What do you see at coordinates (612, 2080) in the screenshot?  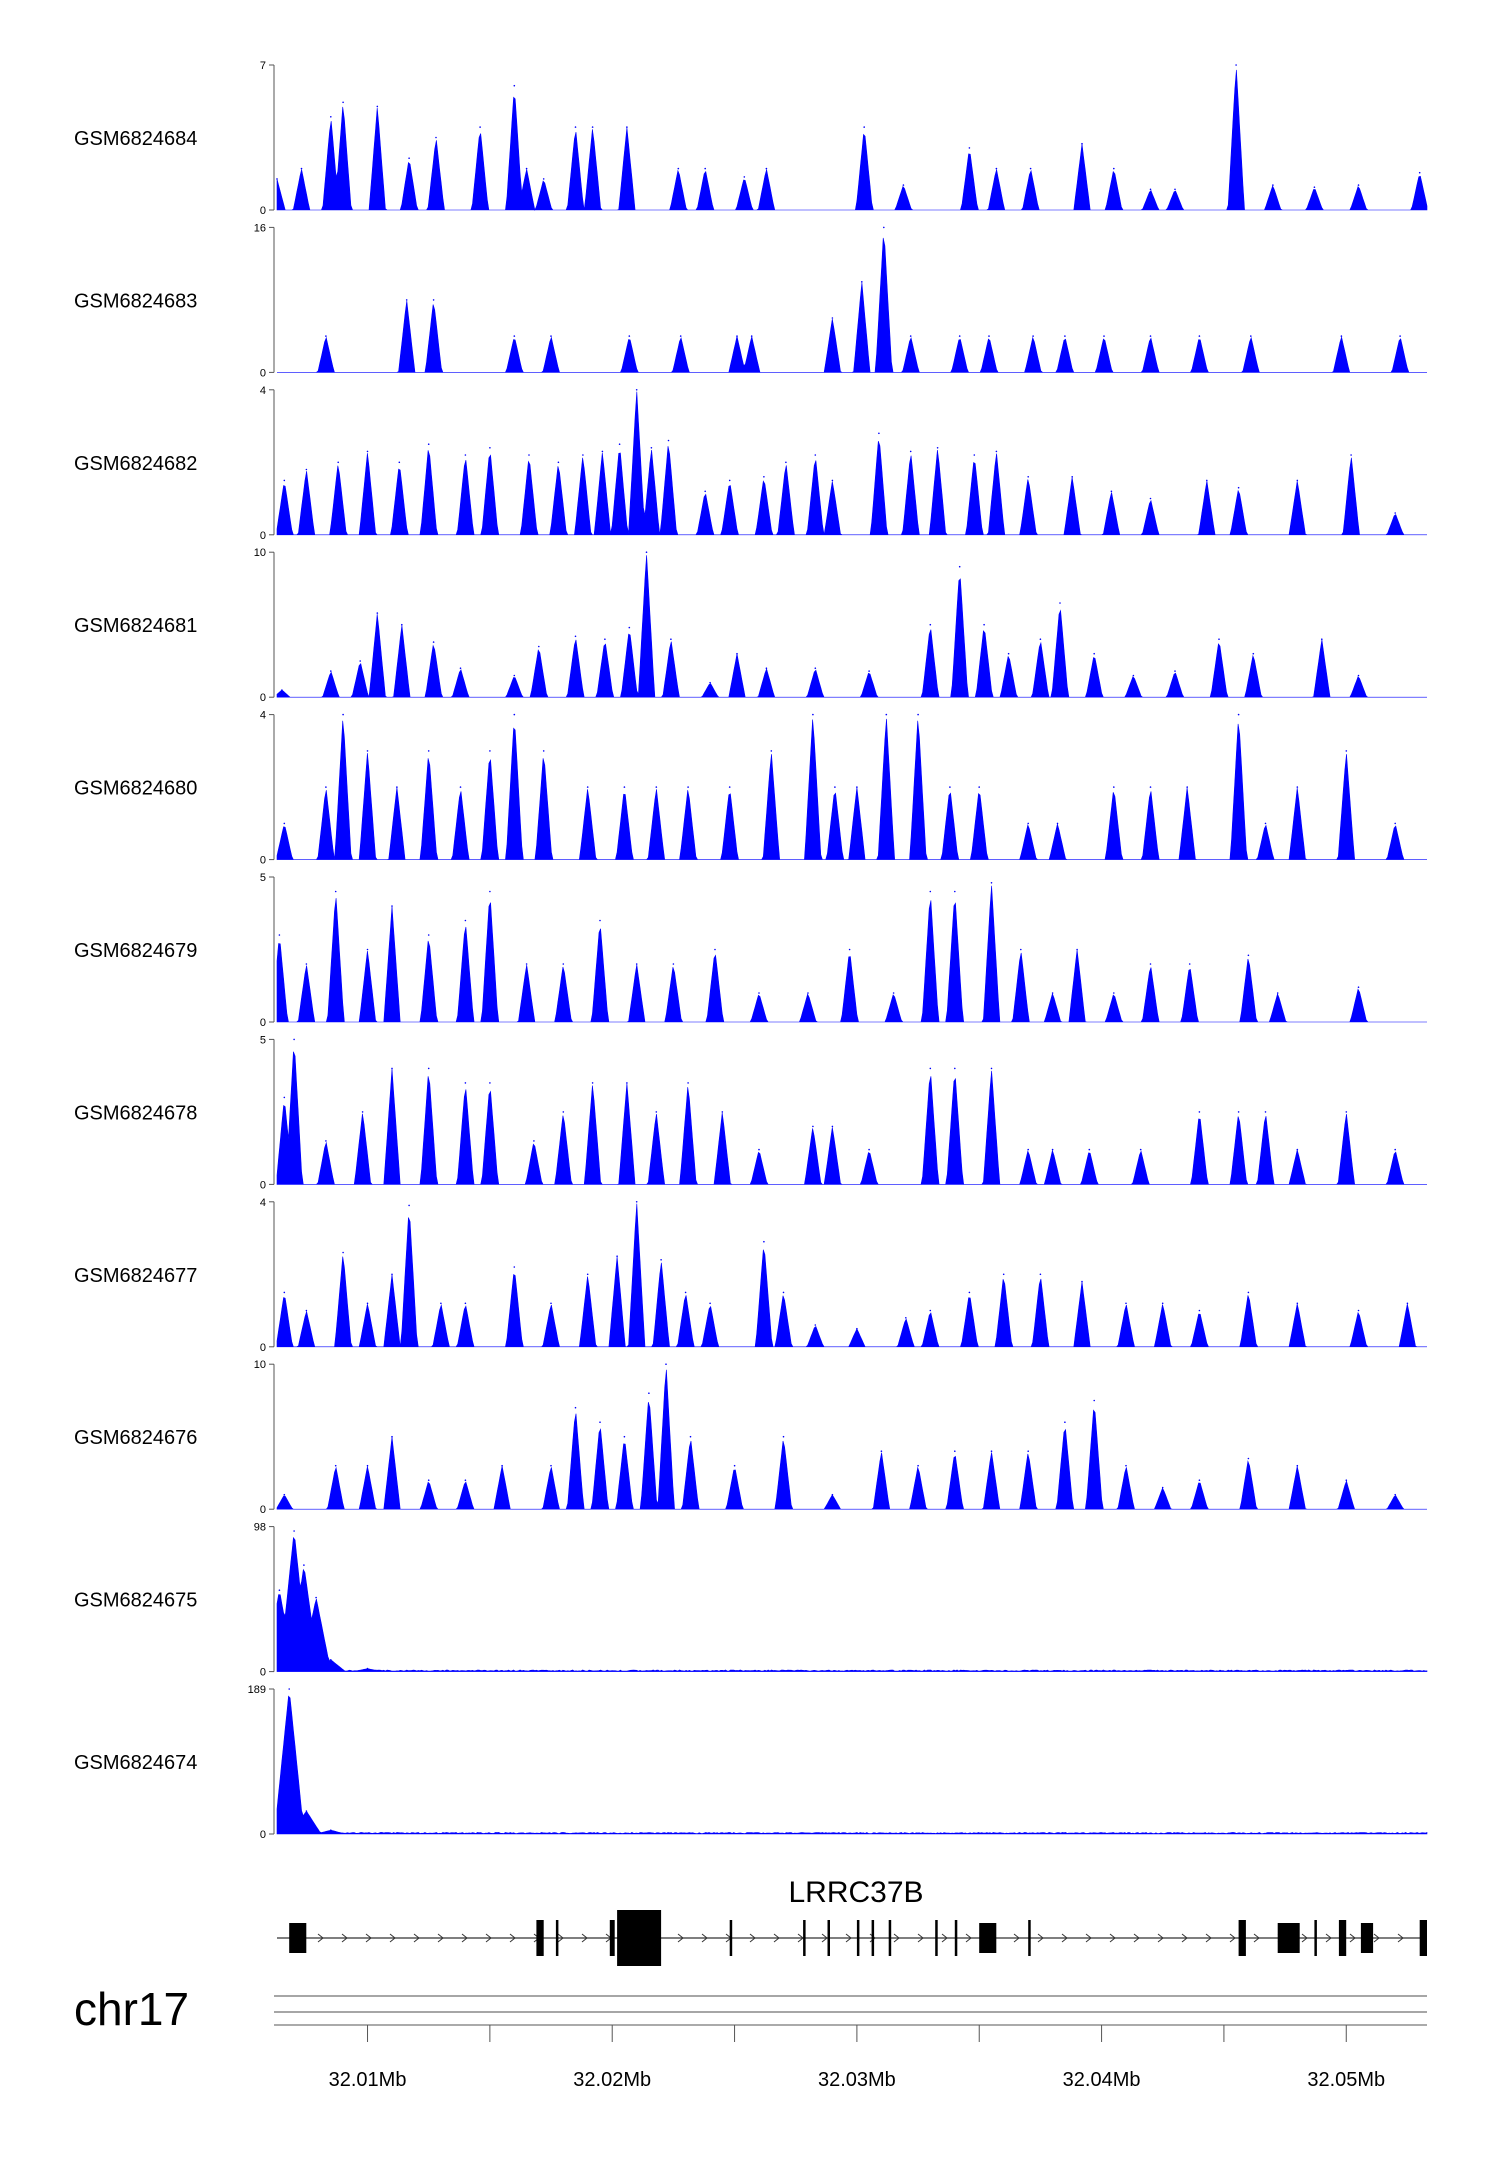 I see `axis-tick-label: 32.02Mb` at bounding box center [612, 2080].